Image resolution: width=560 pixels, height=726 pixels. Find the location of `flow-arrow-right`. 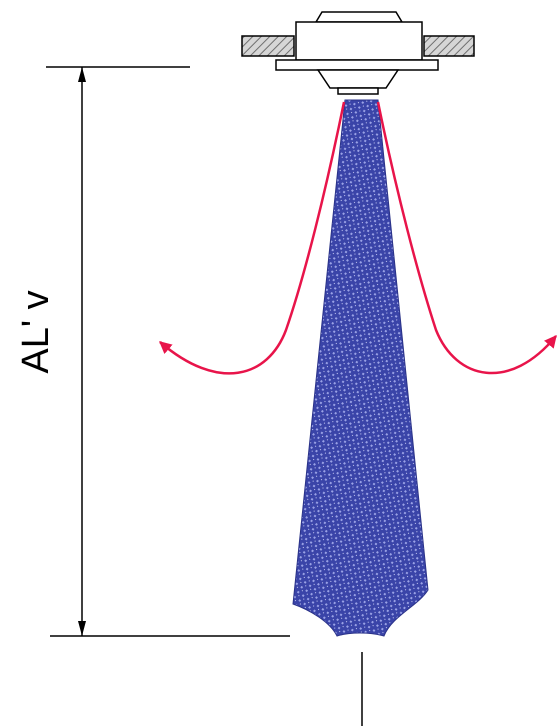

flow-arrow-right is located at coordinates (466, 238).